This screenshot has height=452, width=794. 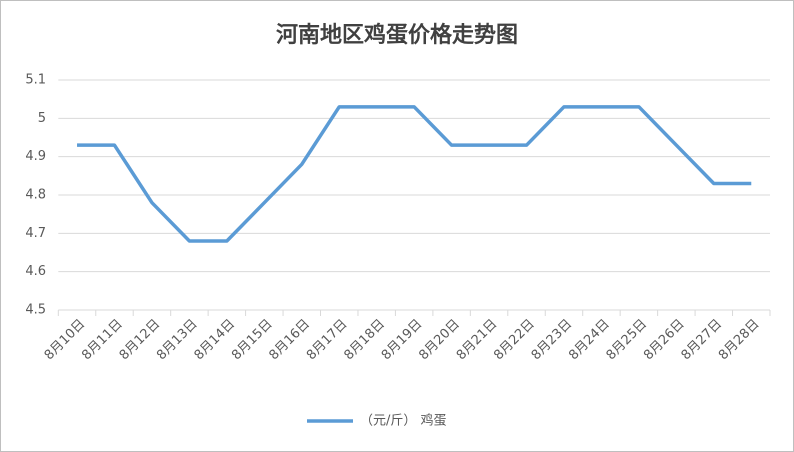 I want to click on y-tick-label: 4.6, so click(x=35, y=271).